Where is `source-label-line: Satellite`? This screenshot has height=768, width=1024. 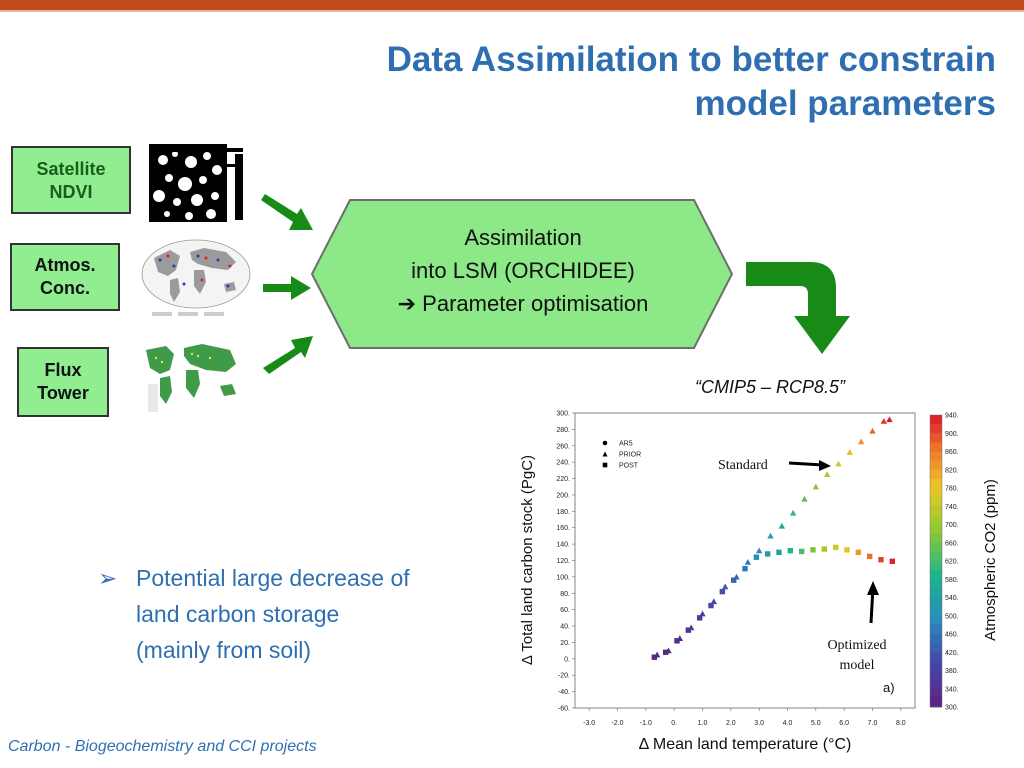 source-label-line: Satellite is located at coordinates (71, 169).